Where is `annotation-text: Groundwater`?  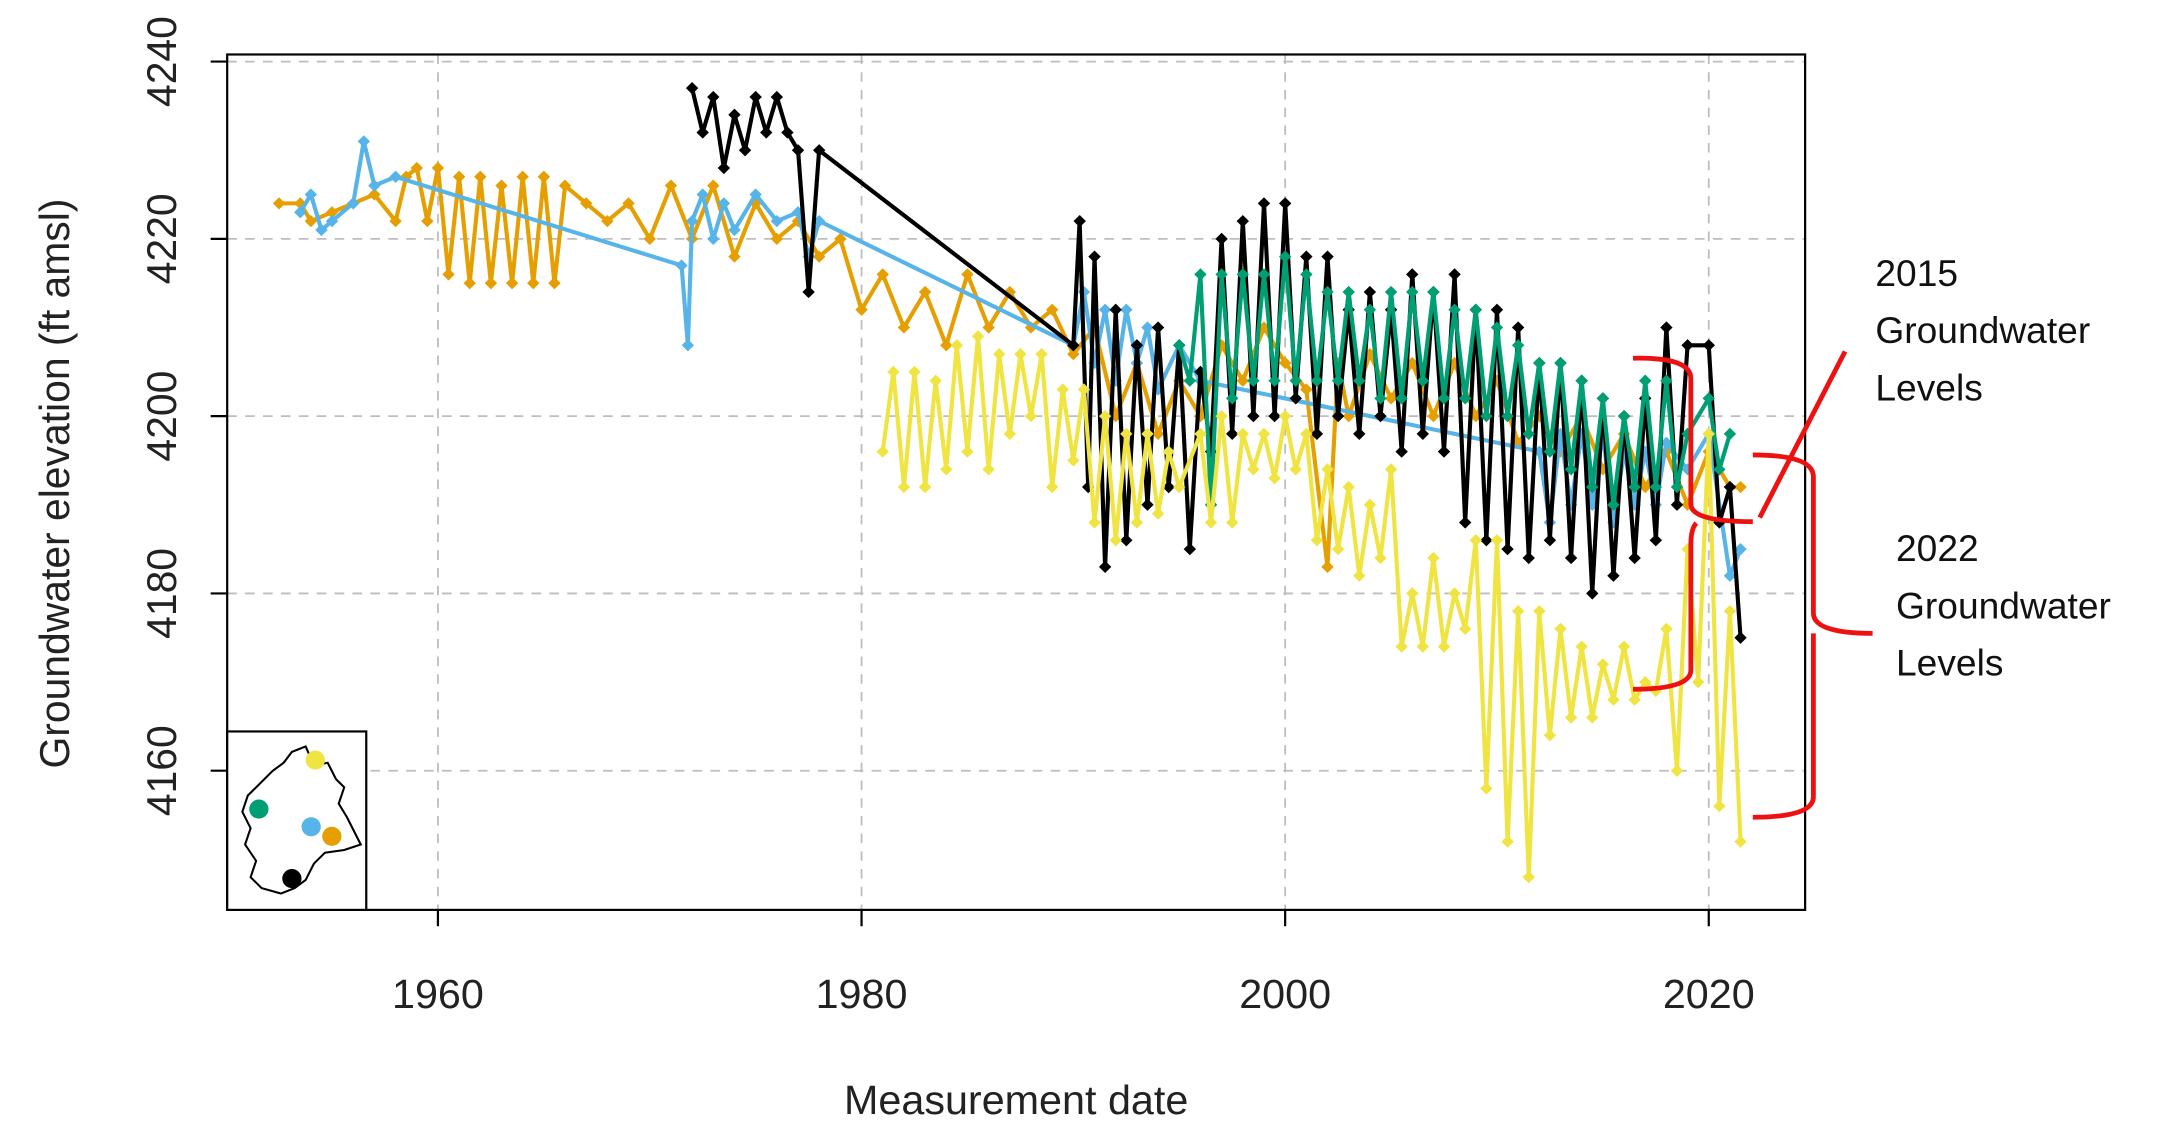 annotation-text: Groundwater is located at coordinates (1982, 330).